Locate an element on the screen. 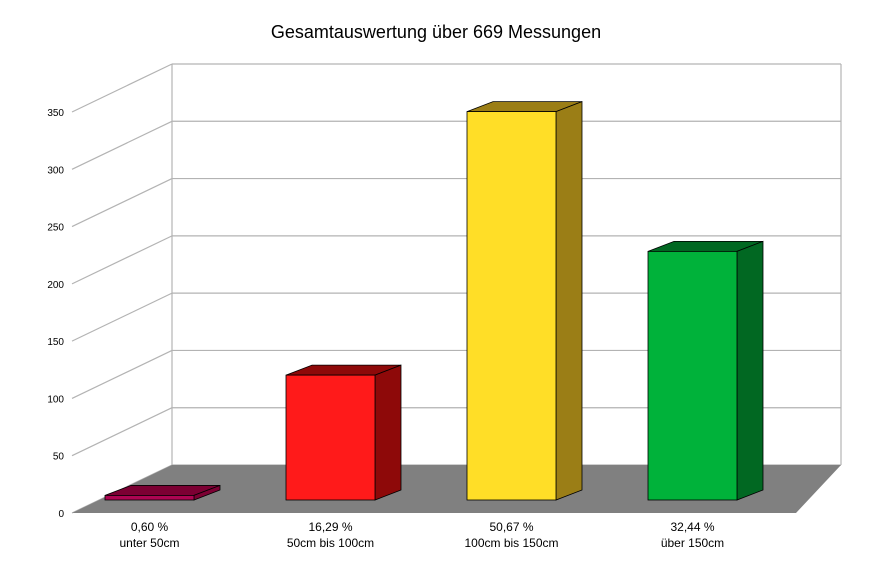 The height and width of the screenshot is (572, 874). y-tick-label: 100 is located at coordinates (55, 399).